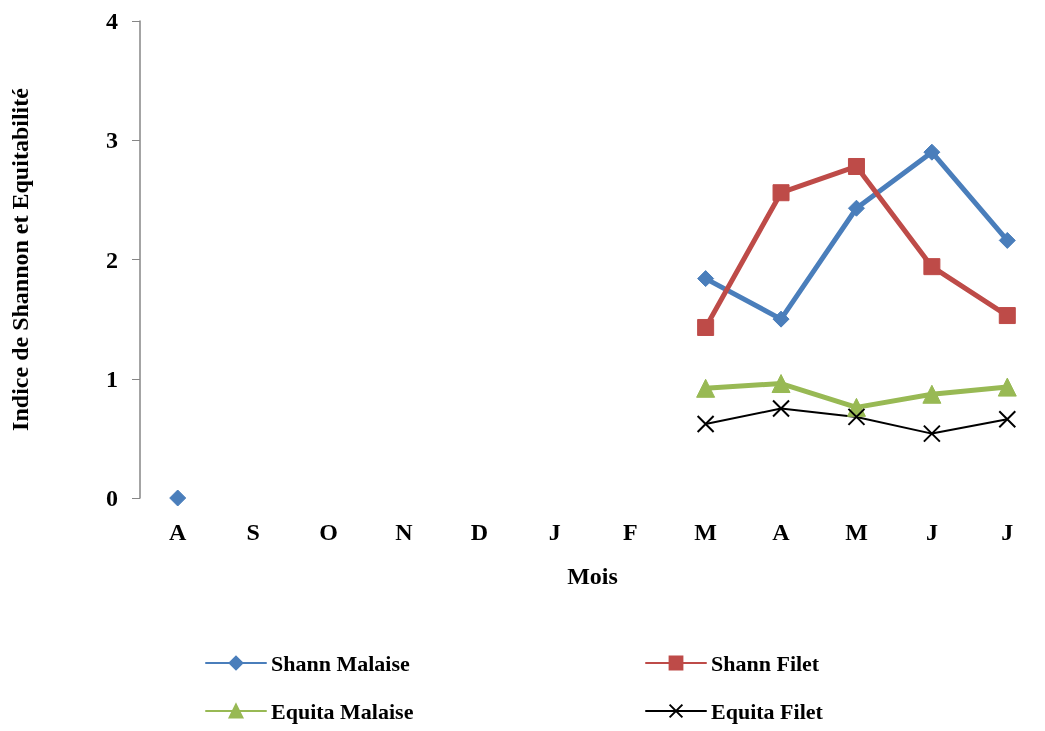  I want to click on legend-label: Shann Malaise, so click(340, 663).